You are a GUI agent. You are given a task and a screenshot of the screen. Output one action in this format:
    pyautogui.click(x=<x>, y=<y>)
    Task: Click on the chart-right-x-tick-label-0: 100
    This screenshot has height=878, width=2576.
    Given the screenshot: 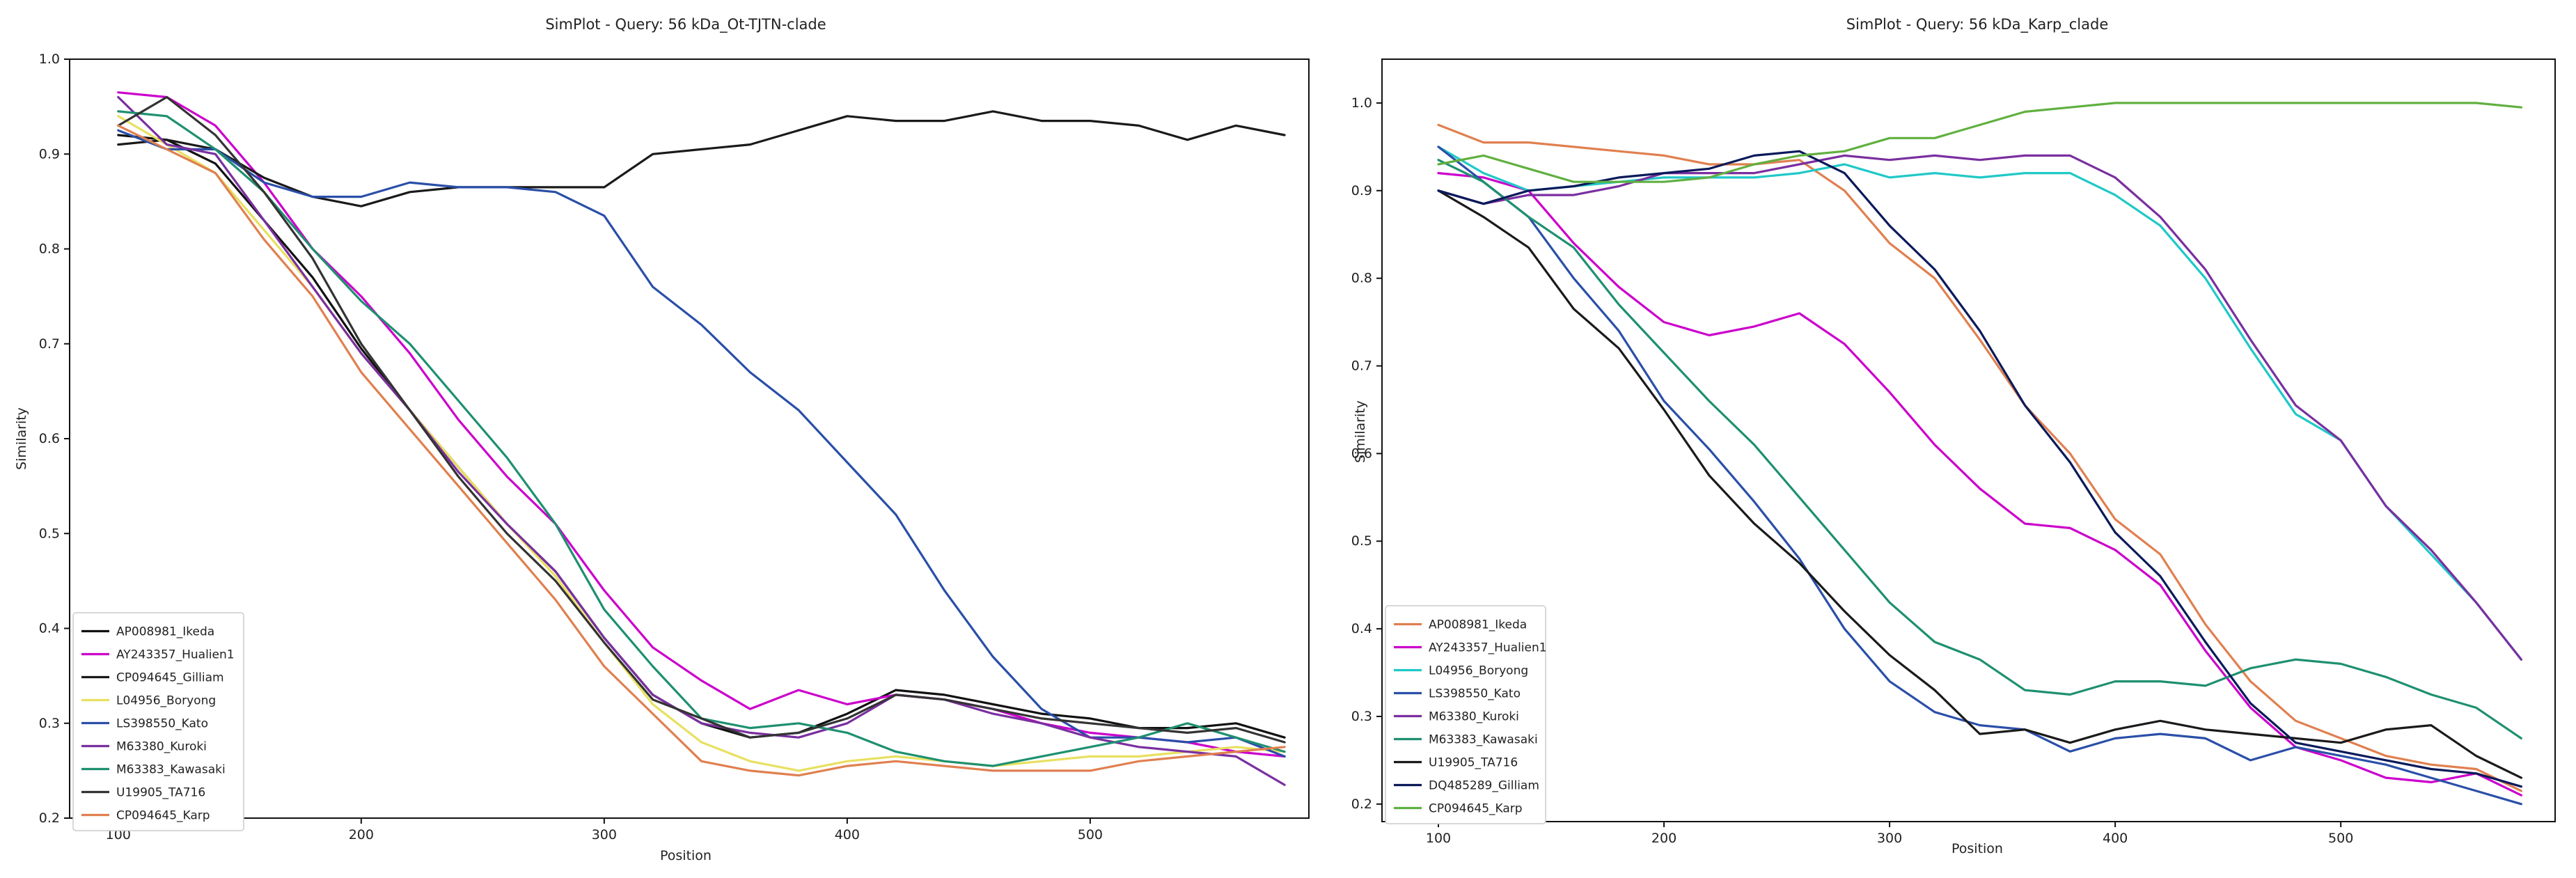 What is the action you would take?
    pyautogui.click(x=1438, y=838)
    